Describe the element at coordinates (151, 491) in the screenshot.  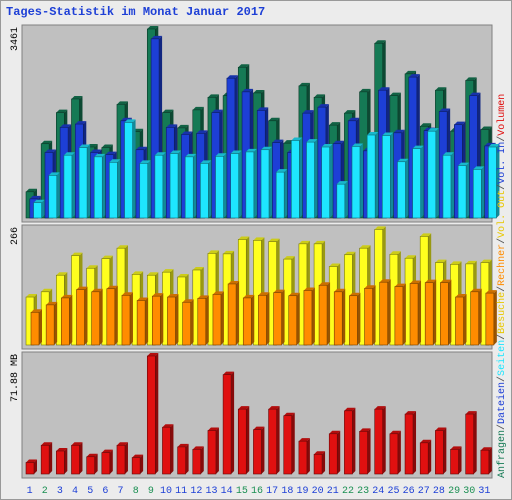
I see `x-tick-label: 9` at that location.